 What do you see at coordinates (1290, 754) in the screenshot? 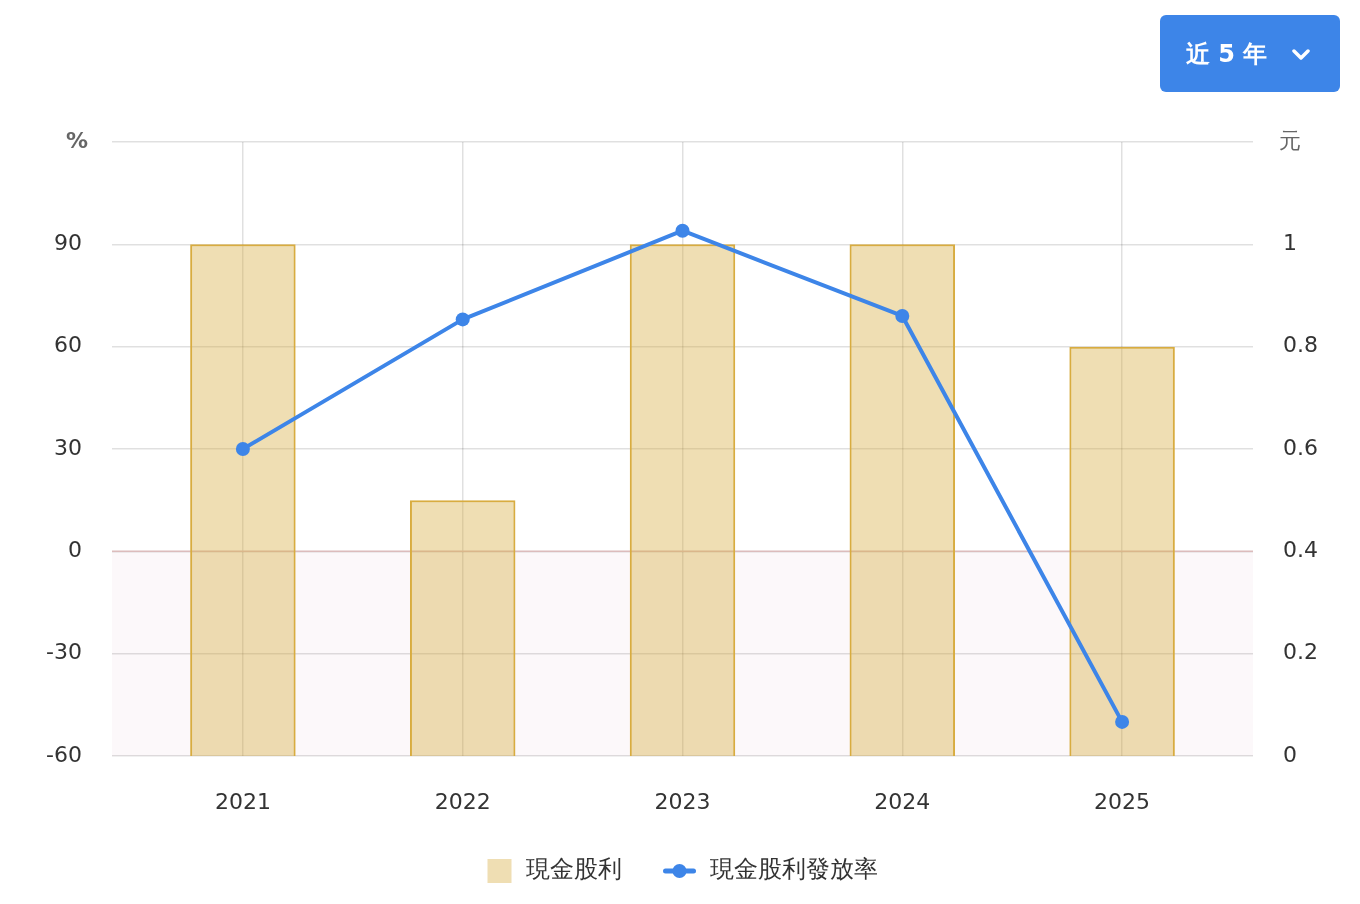
I see `y2-tick-label: 0` at bounding box center [1290, 754].